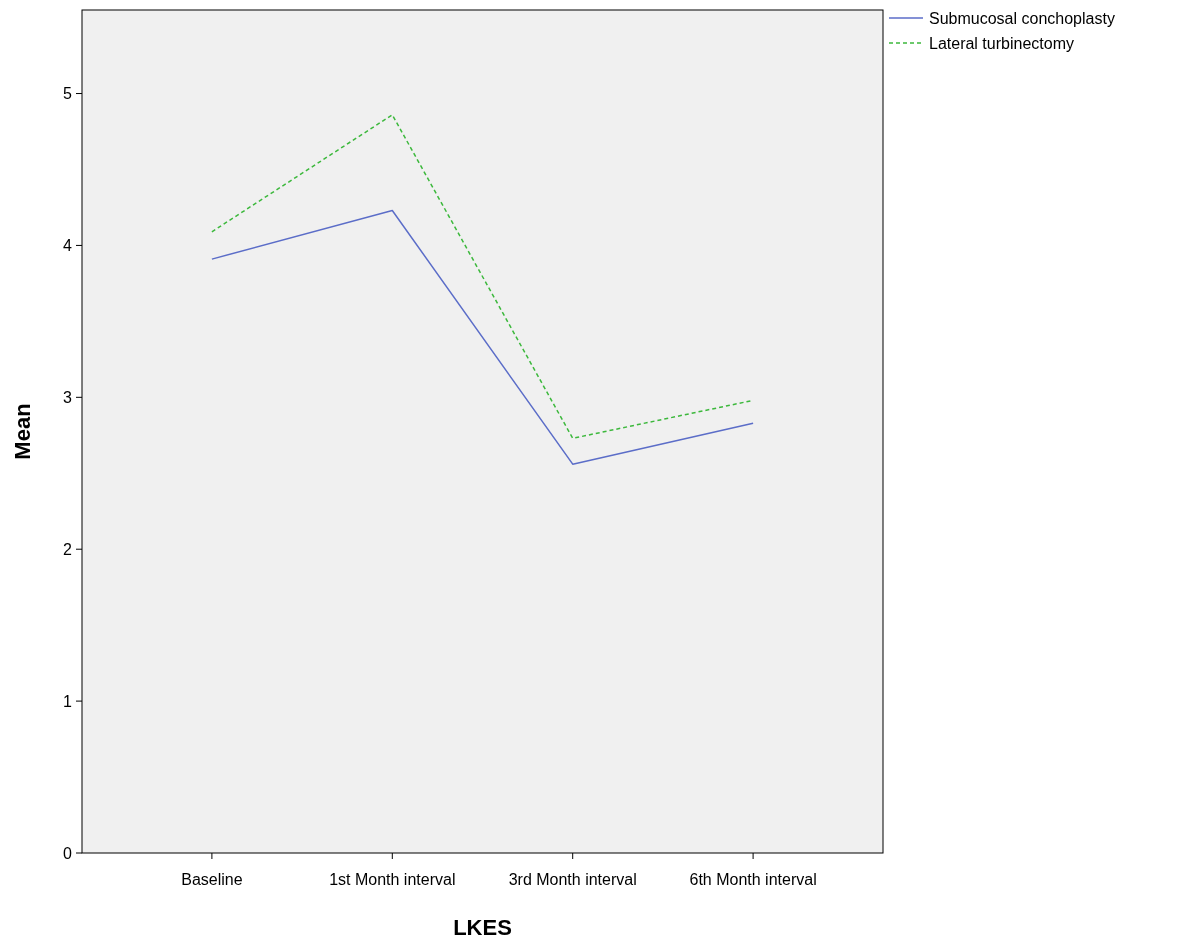 The image size is (1181, 943). Describe the element at coordinates (482, 927) in the screenshot. I see `x-axis-title: LKES` at that location.